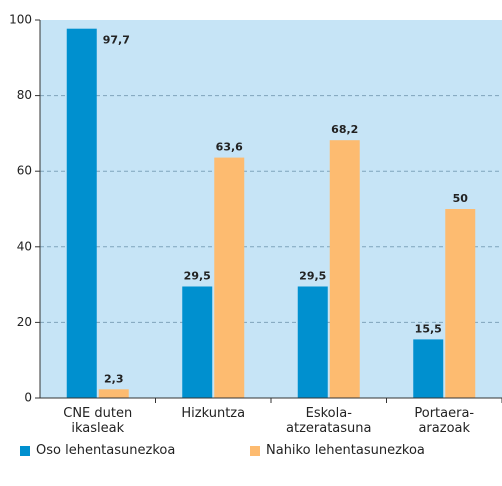 The image size is (502, 486). What do you see at coordinates (329, 421) in the screenshot?
I see `x-tick-label: Eskola-atzeratasuna` at bounding box center [329, 421].